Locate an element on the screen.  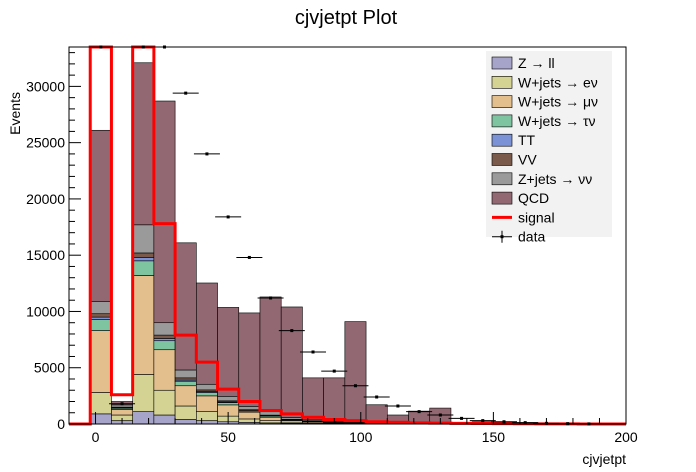
y-tick-label-20000: 20000 is located at coordinates (45, 199).